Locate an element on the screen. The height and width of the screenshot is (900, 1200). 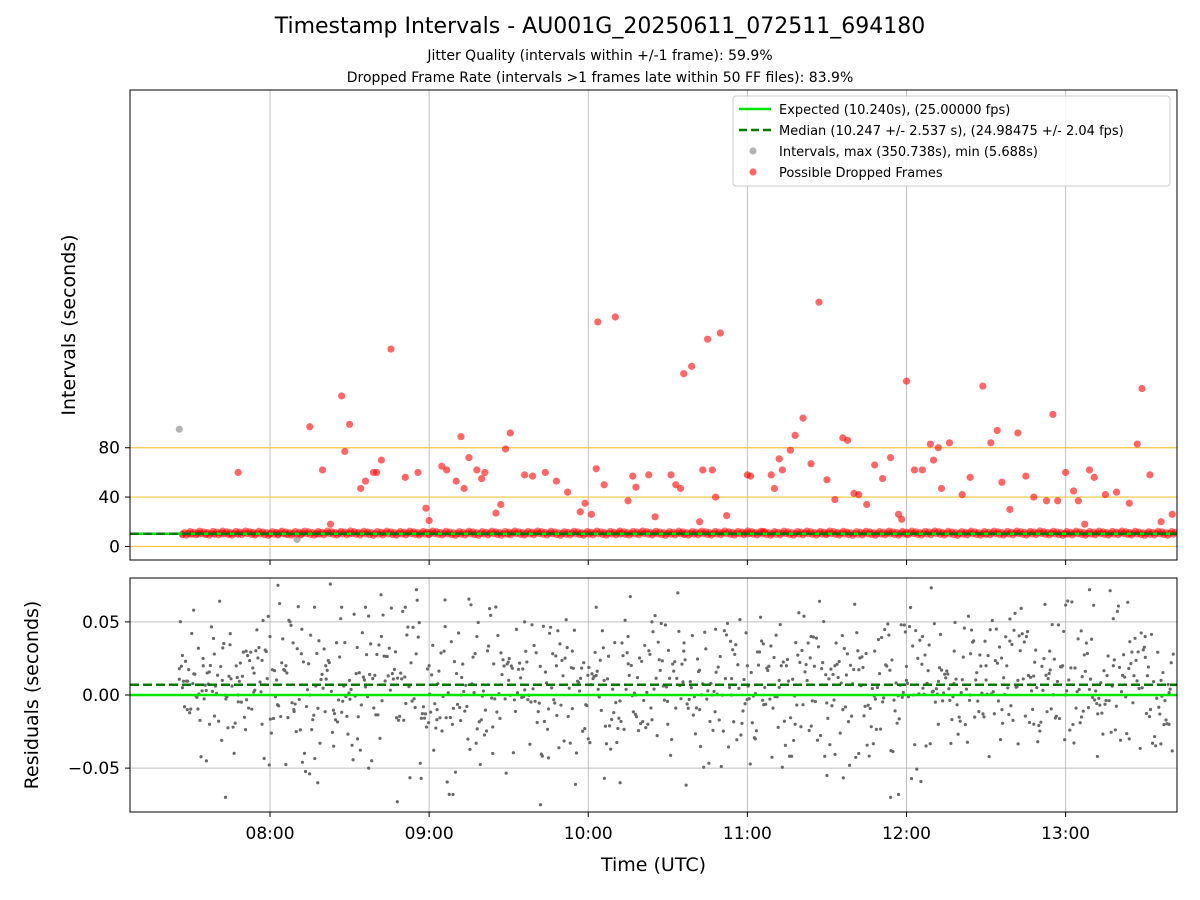
x-tick-label: 13:00 is located at coordinates (1065, 834).